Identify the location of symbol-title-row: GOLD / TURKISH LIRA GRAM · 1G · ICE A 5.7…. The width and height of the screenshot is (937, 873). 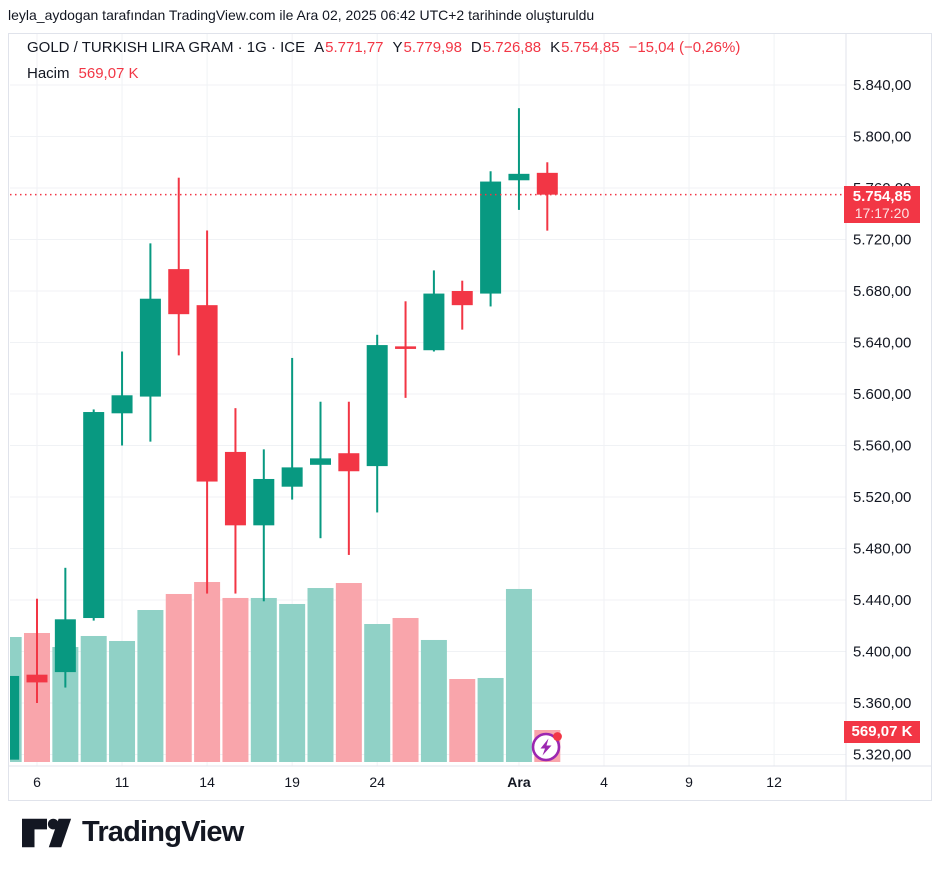
(383, 47).